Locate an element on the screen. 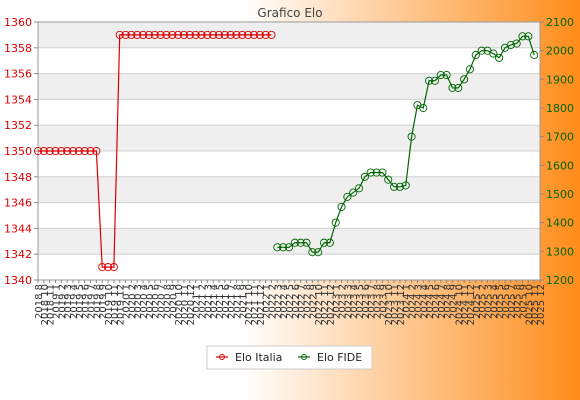 This screenshot has height=400, width=580. y-left-tick-label: 1340 is located at coordinates (18, 280).